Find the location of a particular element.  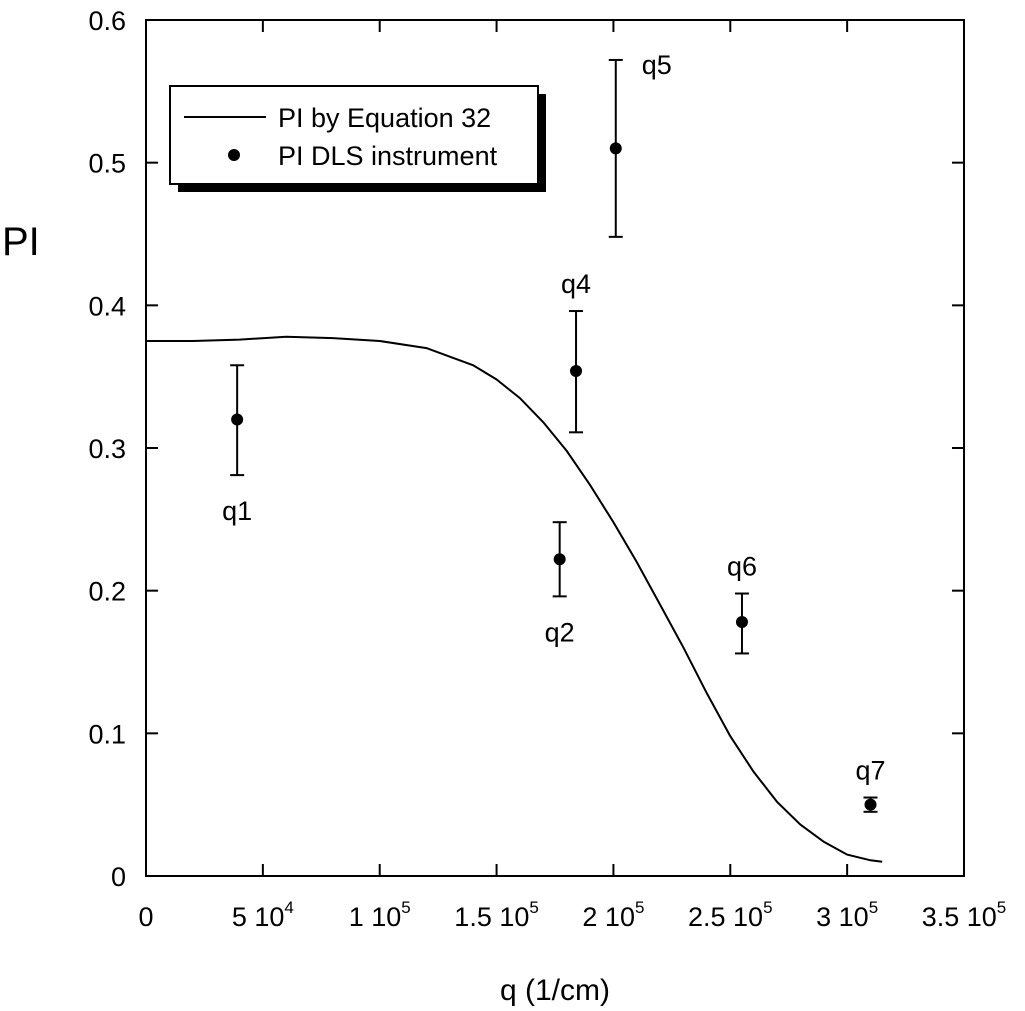

y-tick-label: 0.3 is located at coordinates (107, 449).